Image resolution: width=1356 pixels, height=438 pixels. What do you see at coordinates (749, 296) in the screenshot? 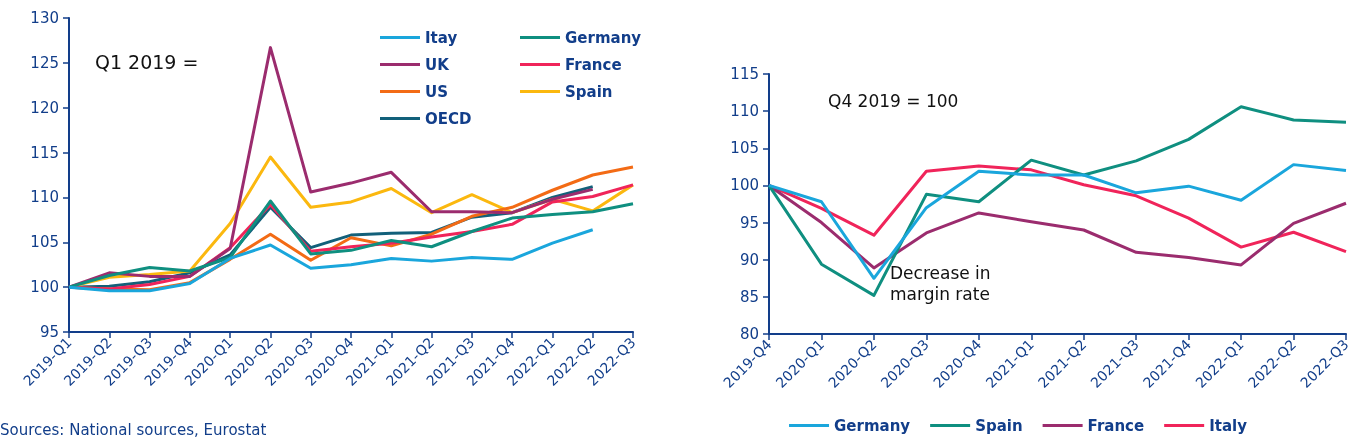
I see `y-tick-label: 85` at bounding box center [749, 296].